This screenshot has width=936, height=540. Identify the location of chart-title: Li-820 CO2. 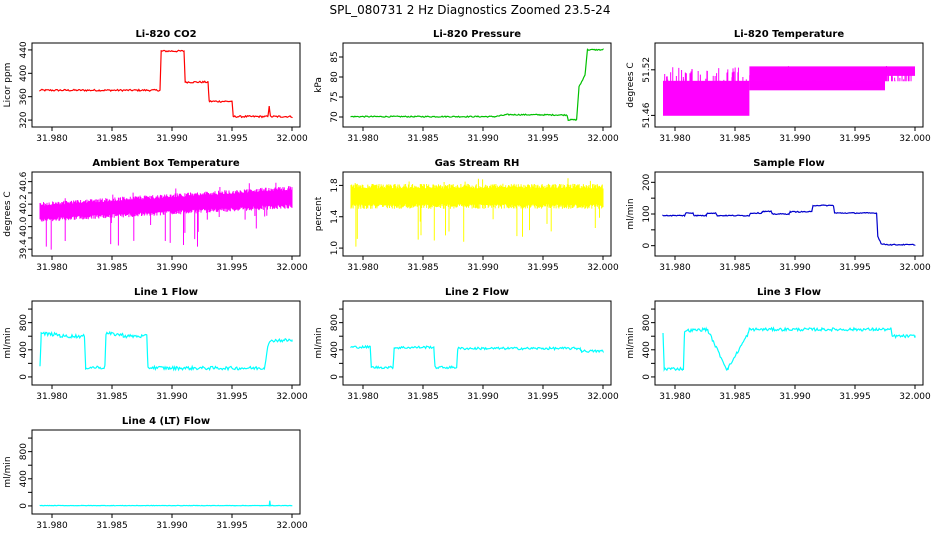
(165, 34).